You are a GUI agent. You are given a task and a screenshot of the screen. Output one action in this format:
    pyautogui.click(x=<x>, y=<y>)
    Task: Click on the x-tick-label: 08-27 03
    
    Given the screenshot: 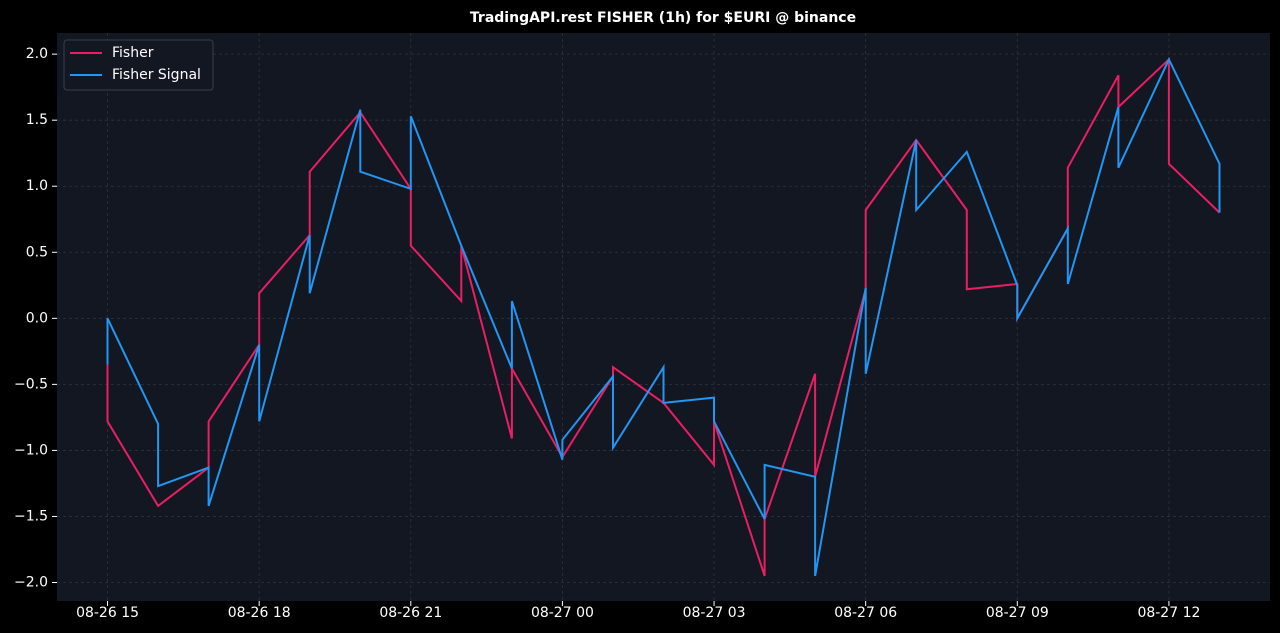 What is the action you would take?
    pyautogui.click(x=714, y=613)
    